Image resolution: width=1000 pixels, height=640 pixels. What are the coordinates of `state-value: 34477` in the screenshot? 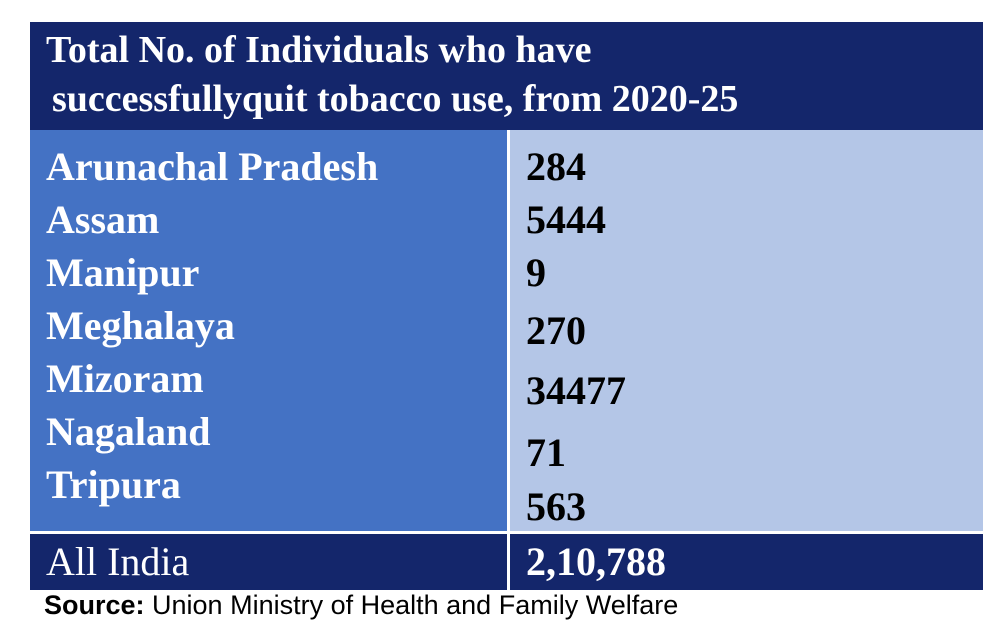 It's located at (576, 390).